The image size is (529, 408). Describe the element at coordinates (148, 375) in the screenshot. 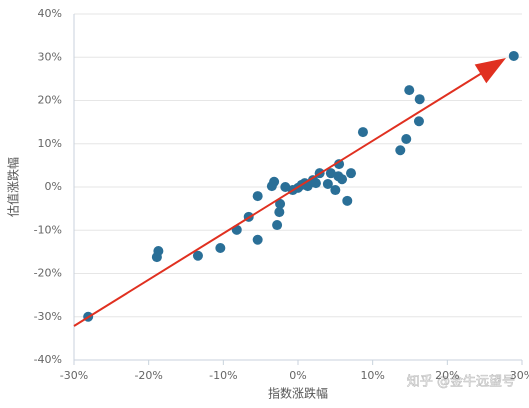

I see `x-tick-label: -20%` at that location.